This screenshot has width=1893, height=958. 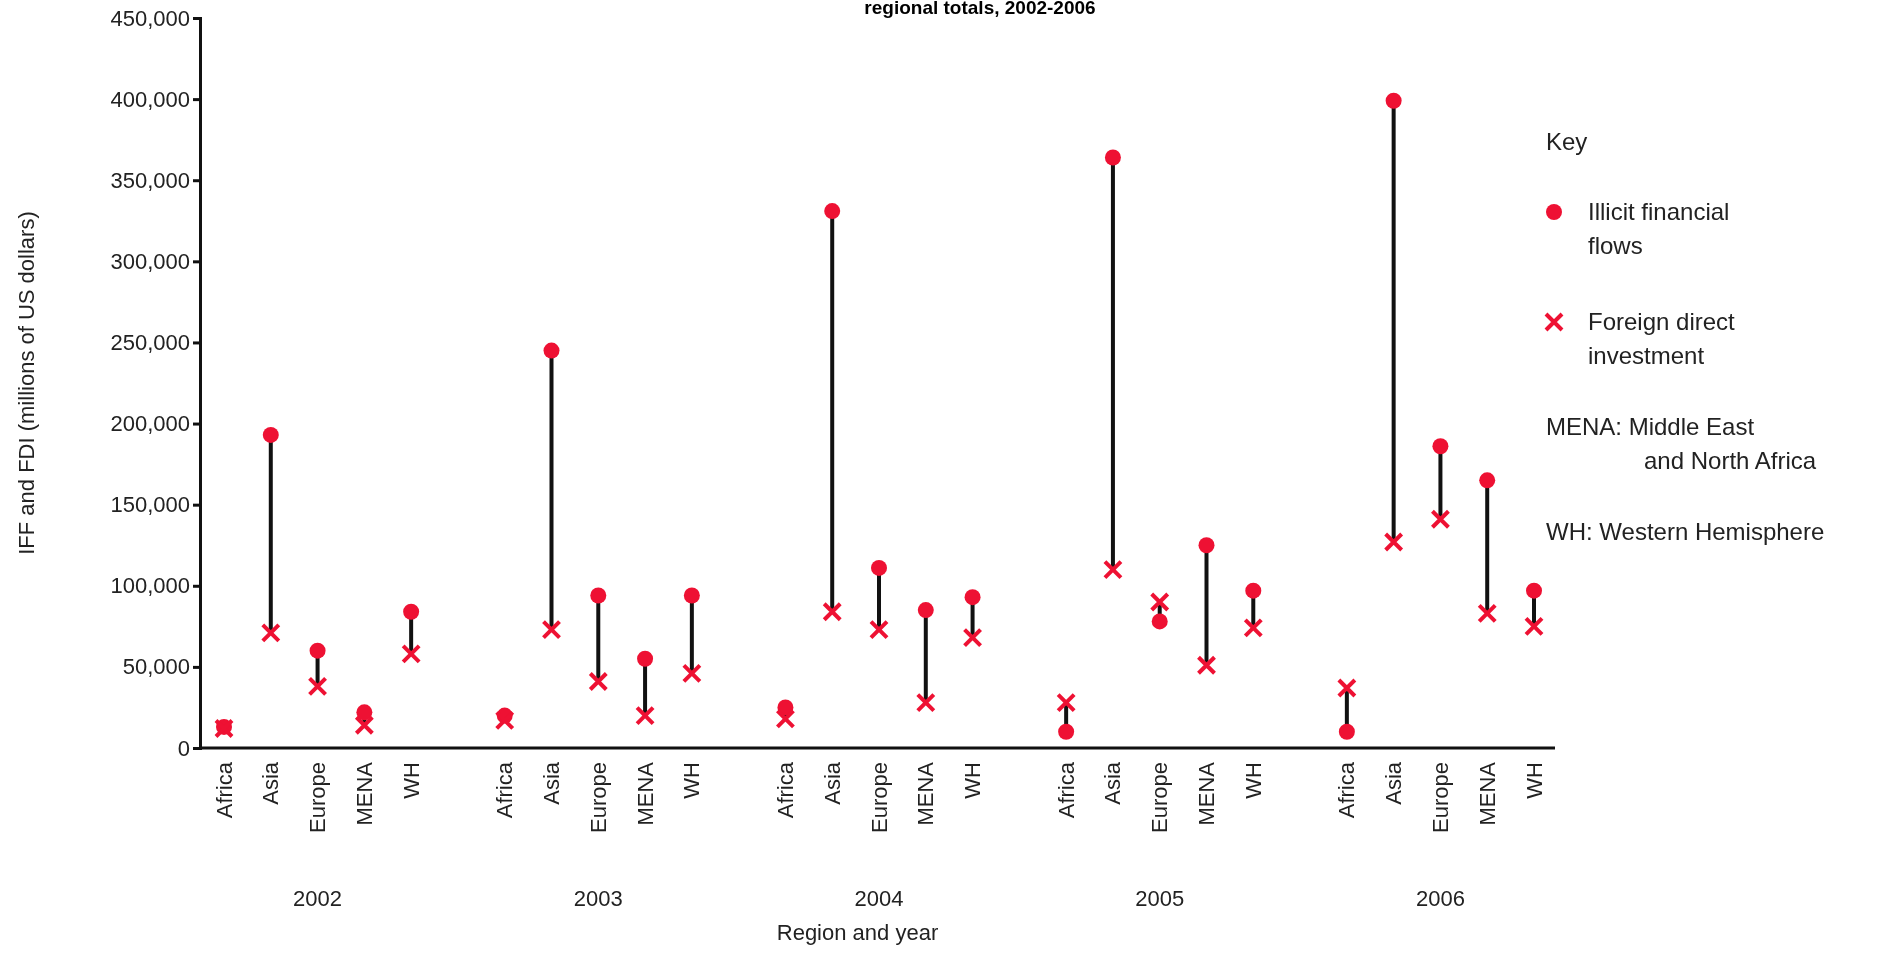 What do you see at coordinates (879, 898) in the screenshot?
I see `text: 2004` at bounding box center [879, 898].